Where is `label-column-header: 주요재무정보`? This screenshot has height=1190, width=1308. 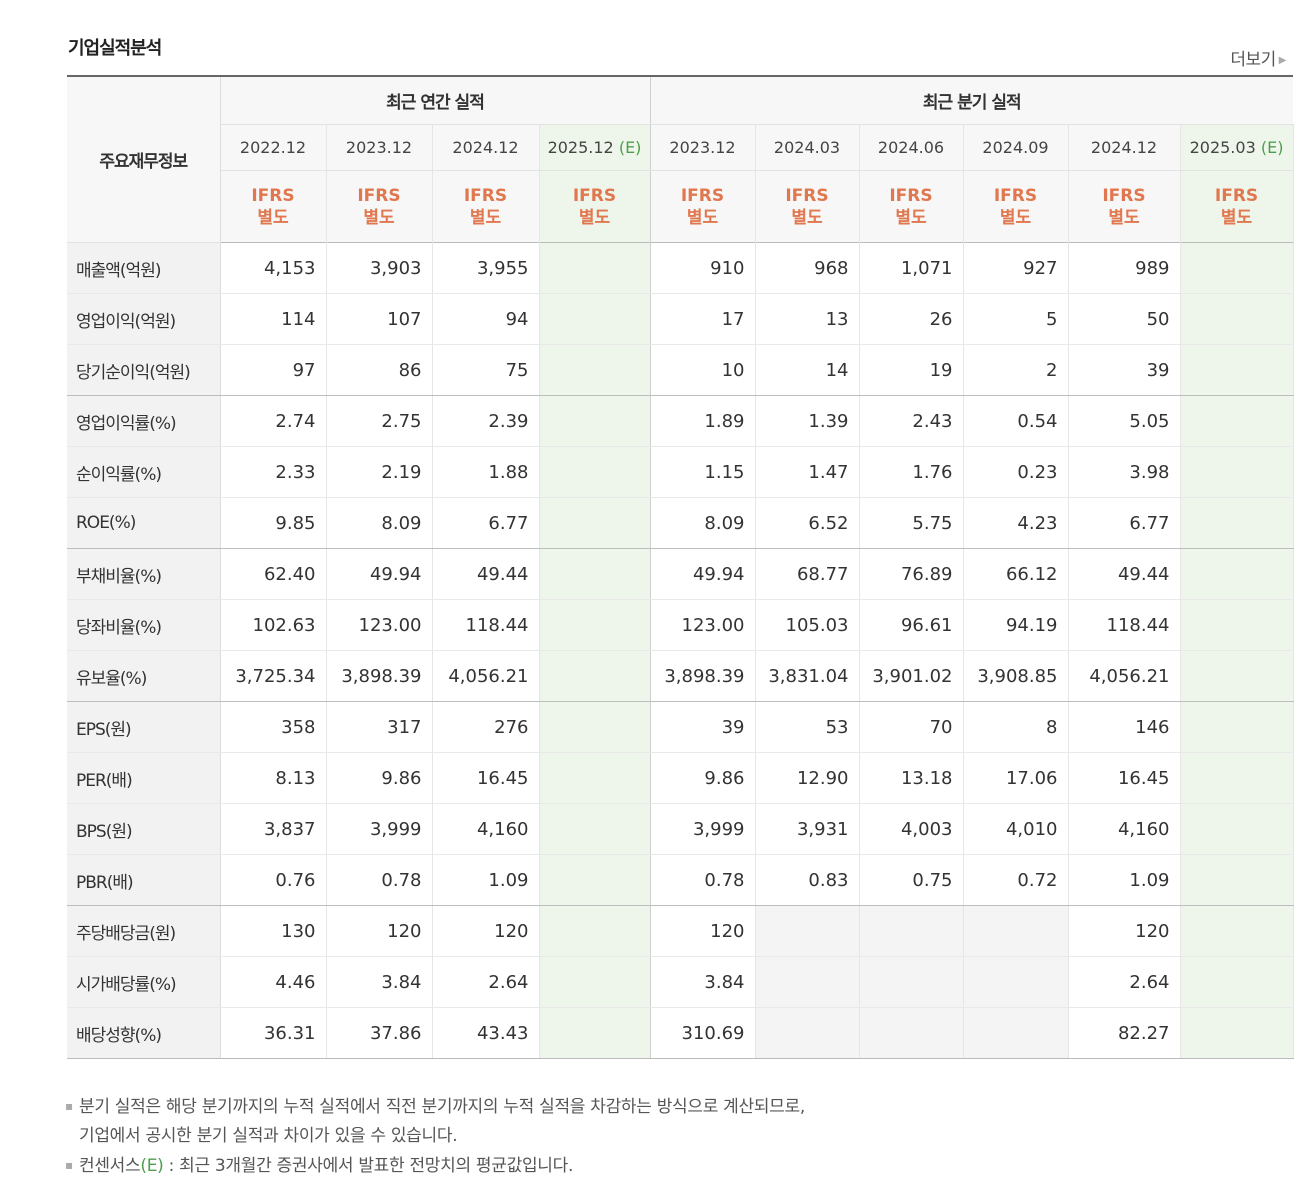 label-column-header: 주요재무정보 is located at coordinates (144, 159).